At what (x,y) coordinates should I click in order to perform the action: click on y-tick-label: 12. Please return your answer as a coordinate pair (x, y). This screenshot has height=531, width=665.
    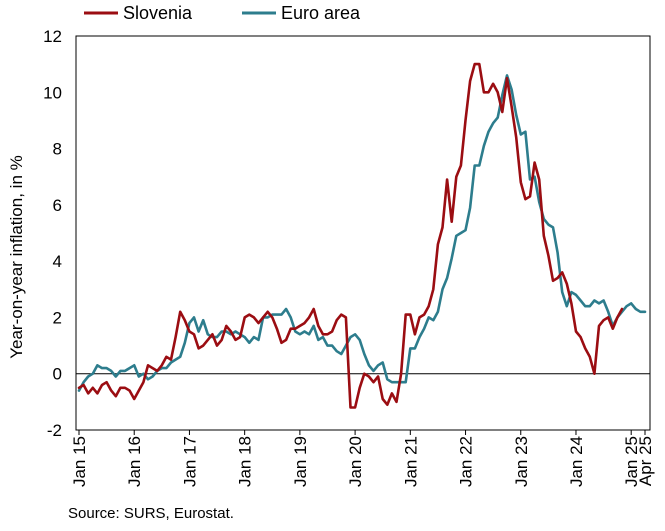
    Looking at the image, I should click on (52, 36).